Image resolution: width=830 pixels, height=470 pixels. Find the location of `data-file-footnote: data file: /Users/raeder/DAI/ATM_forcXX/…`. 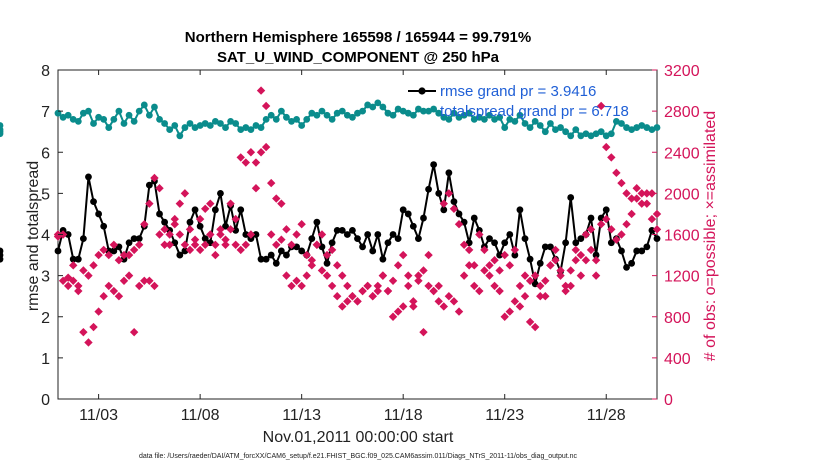

data-file-footnote: data file: /Users/raeder/DAI/ATM_forcXX/… is located at coordinates (358, 456).